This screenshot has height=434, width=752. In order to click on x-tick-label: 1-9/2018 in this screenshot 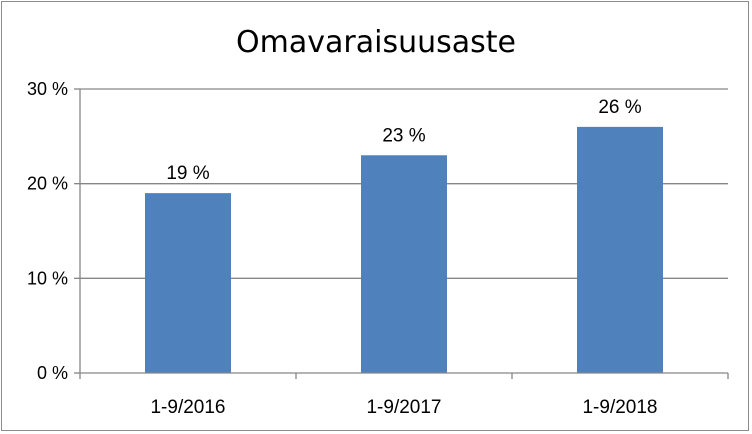, I will do `click(619, 407)`.